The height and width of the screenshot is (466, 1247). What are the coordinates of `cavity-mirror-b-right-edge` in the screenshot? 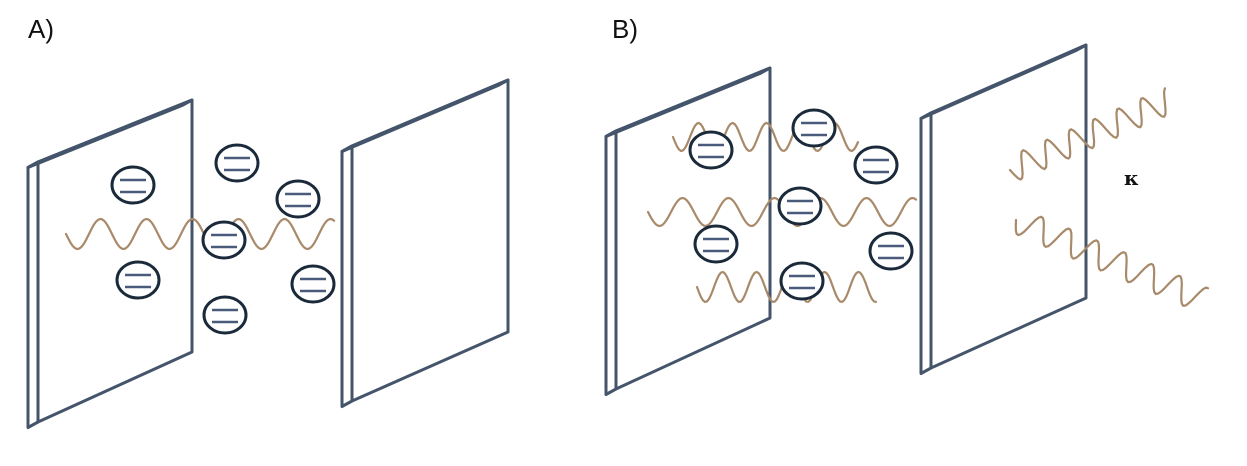 It's located at (926, 243).